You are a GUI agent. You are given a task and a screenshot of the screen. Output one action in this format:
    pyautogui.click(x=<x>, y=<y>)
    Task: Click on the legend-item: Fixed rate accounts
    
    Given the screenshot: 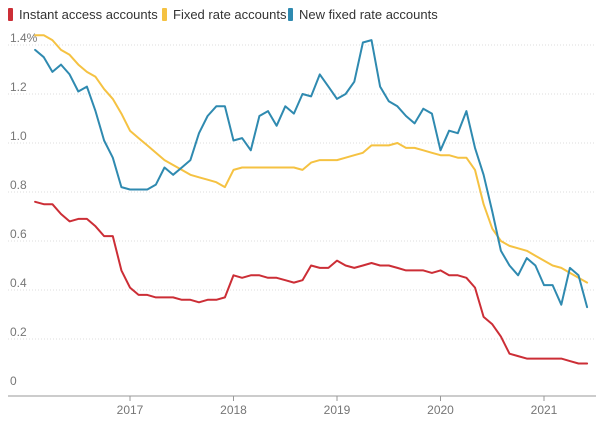 What is the action you would take?
    pyautogui.click(x=224, y=14)
    